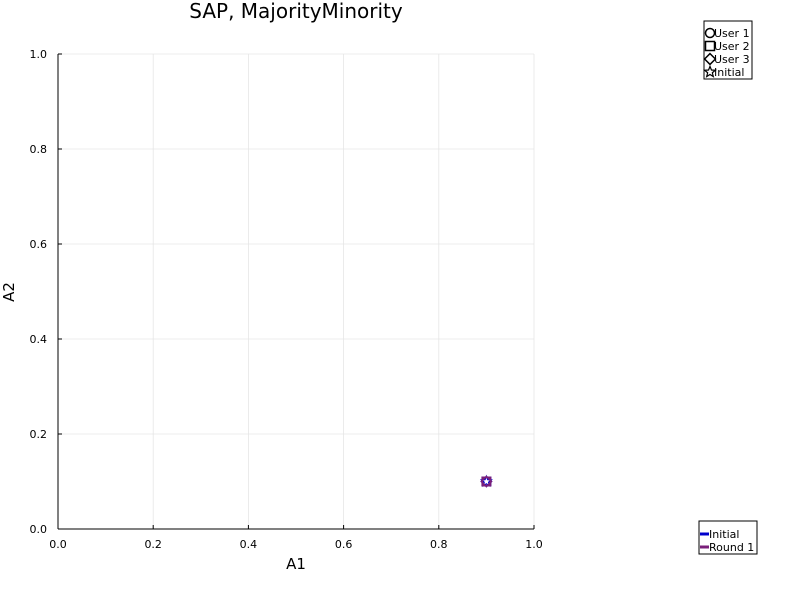 This screenshot has width=800, height=600. Describe the element at coordinates (39, 529) in the screenshot. I see `y-tick-label: 0.0` at that location.